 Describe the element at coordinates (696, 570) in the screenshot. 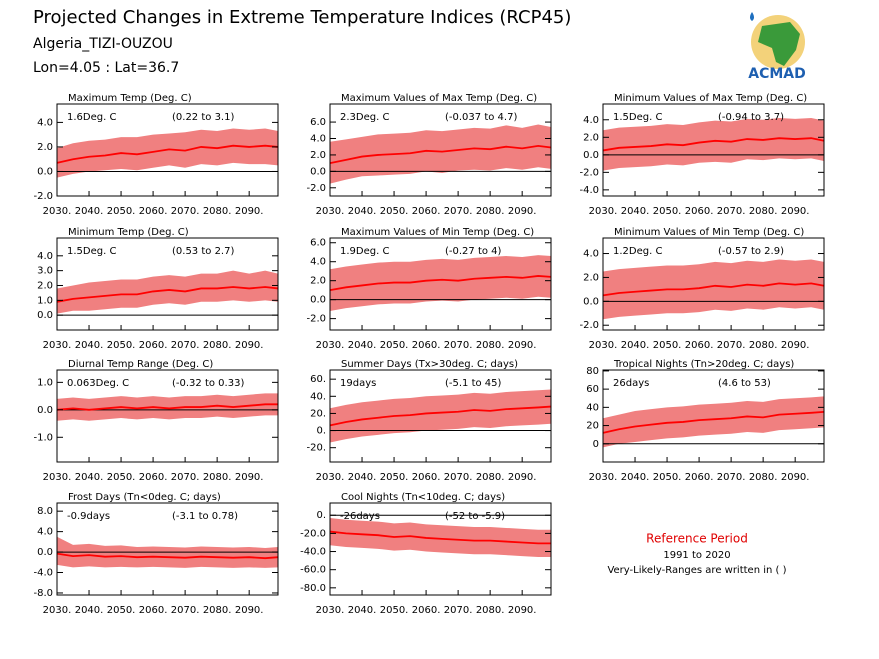

I see `reference-note: Very-Likely-Ranges are written in ( )` at that location.